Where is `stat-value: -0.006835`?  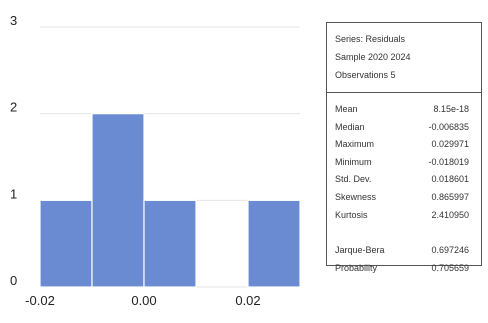
stat-value: -0.006835 is located at coordinates (448, 126).